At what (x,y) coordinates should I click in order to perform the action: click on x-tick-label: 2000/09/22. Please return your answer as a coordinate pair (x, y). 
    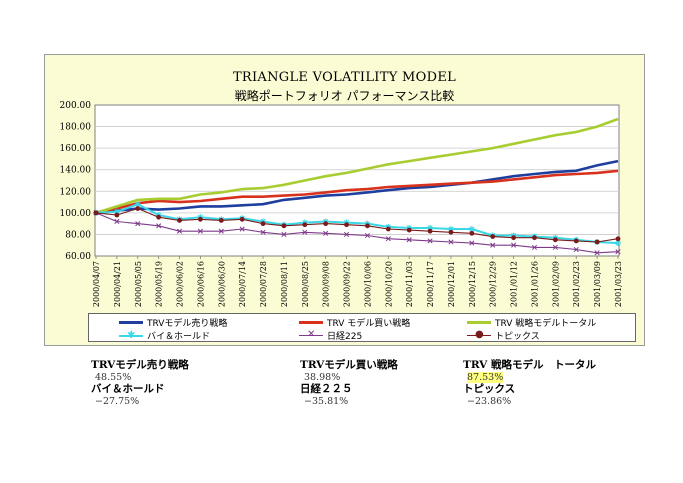
    Looking at the image, I should click on (347, 284).